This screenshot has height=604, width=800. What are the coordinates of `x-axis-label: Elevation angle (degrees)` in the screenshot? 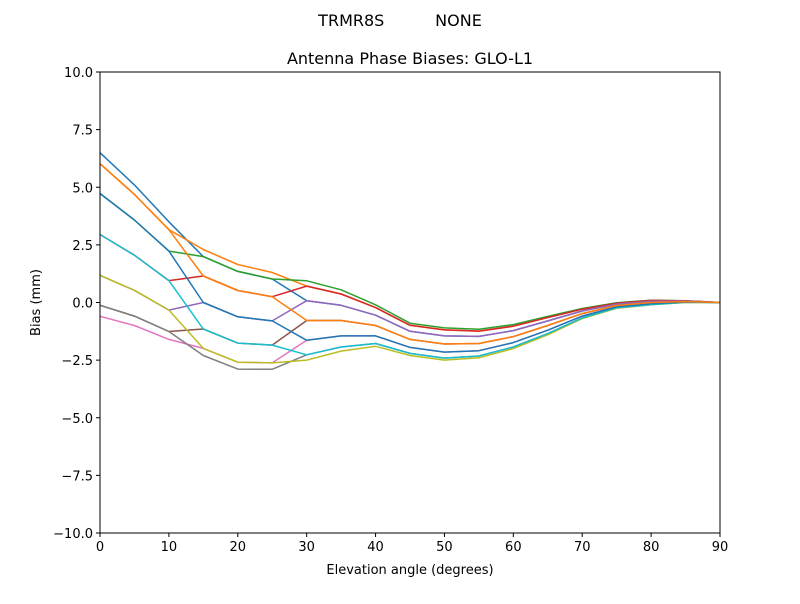 It's located at (409, 570).